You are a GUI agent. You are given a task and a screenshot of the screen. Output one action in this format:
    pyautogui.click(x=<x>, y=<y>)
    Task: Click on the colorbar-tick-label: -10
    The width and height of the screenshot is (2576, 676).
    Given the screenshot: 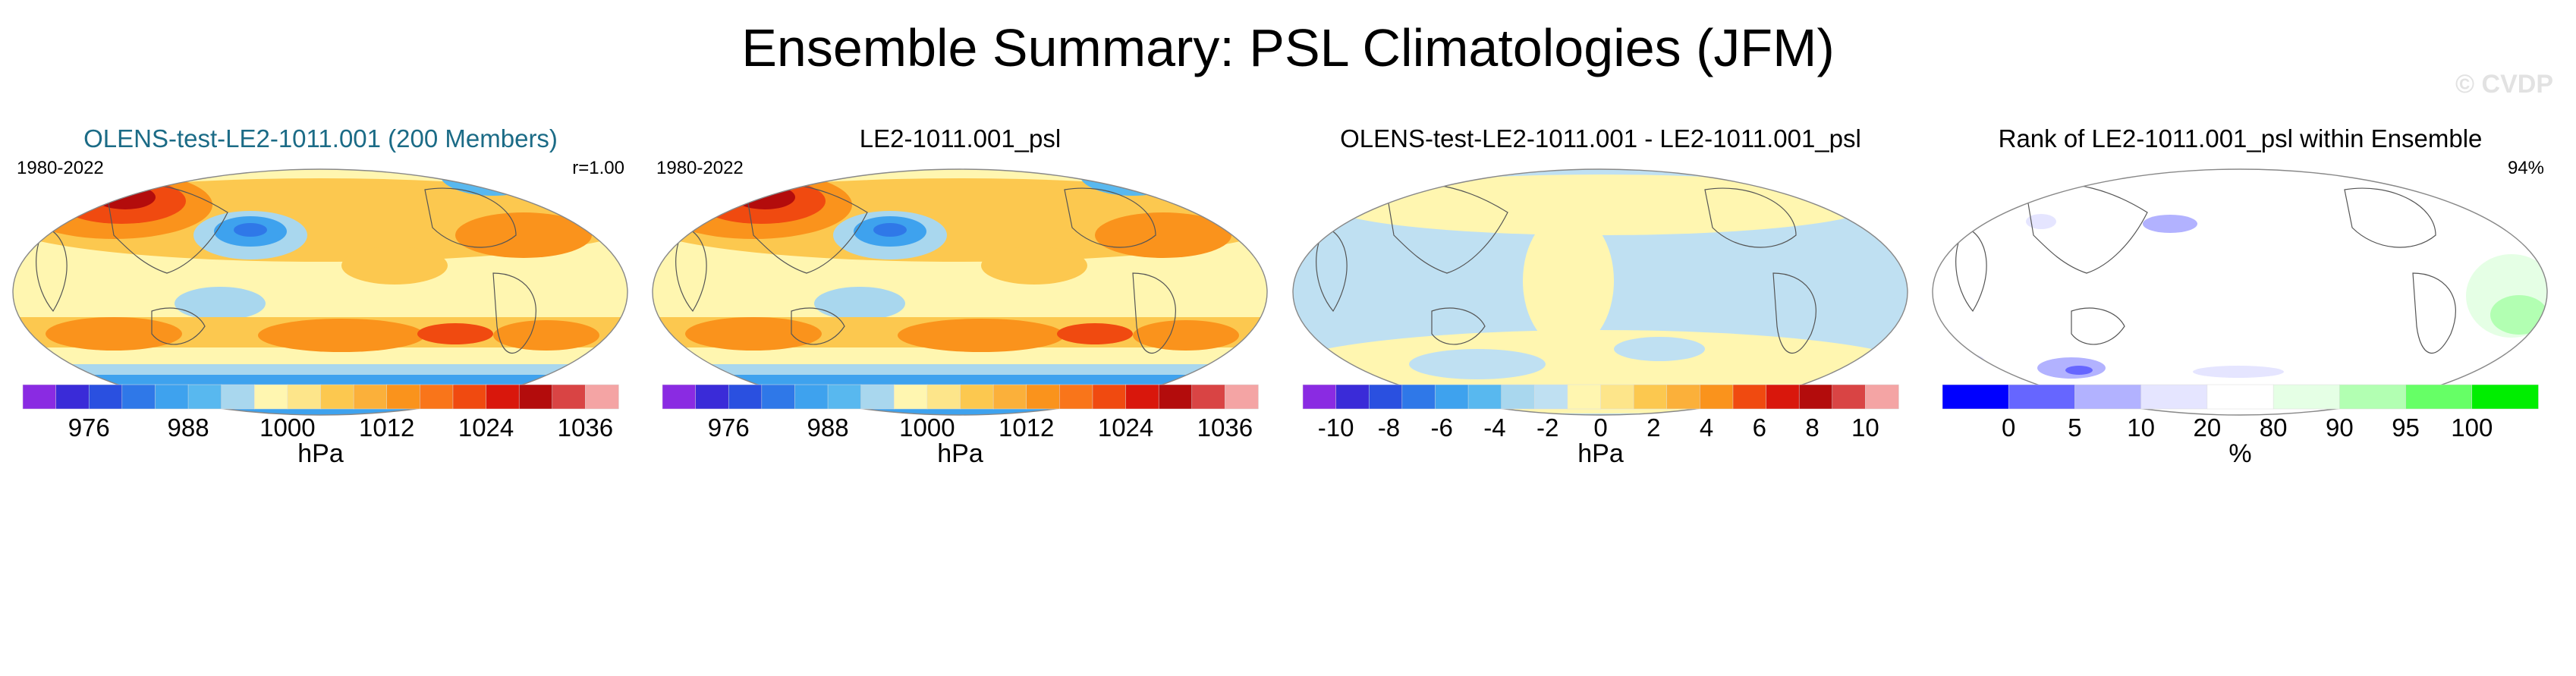 What is the action you would take?
    pyautogui.click(x=1336, y=427)
    